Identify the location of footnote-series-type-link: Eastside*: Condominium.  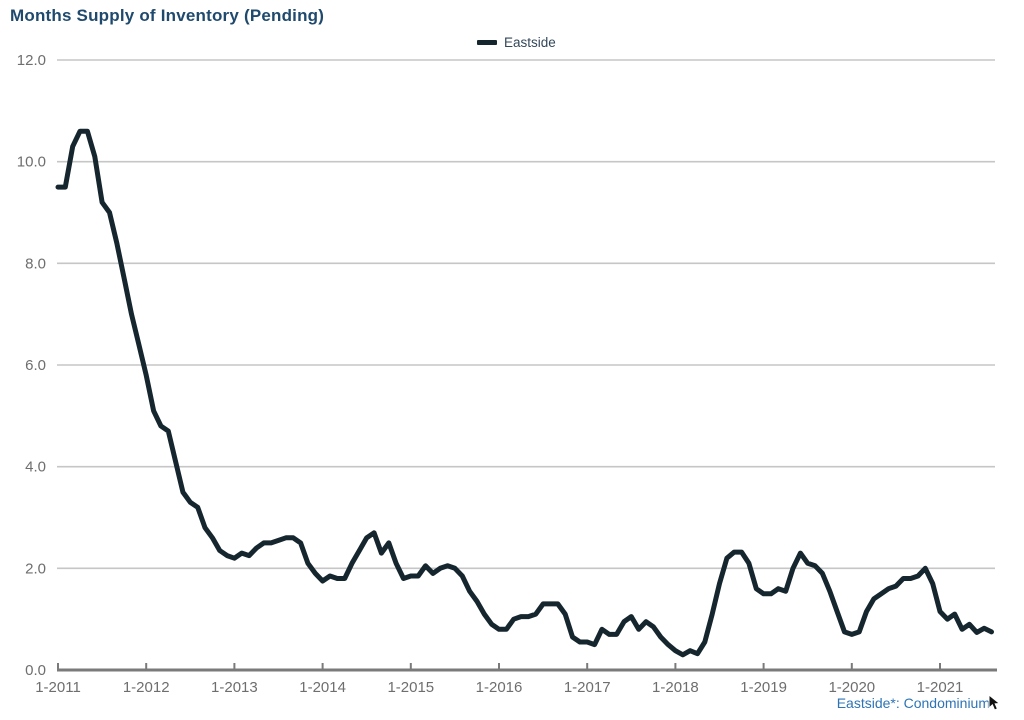
(913, 703).